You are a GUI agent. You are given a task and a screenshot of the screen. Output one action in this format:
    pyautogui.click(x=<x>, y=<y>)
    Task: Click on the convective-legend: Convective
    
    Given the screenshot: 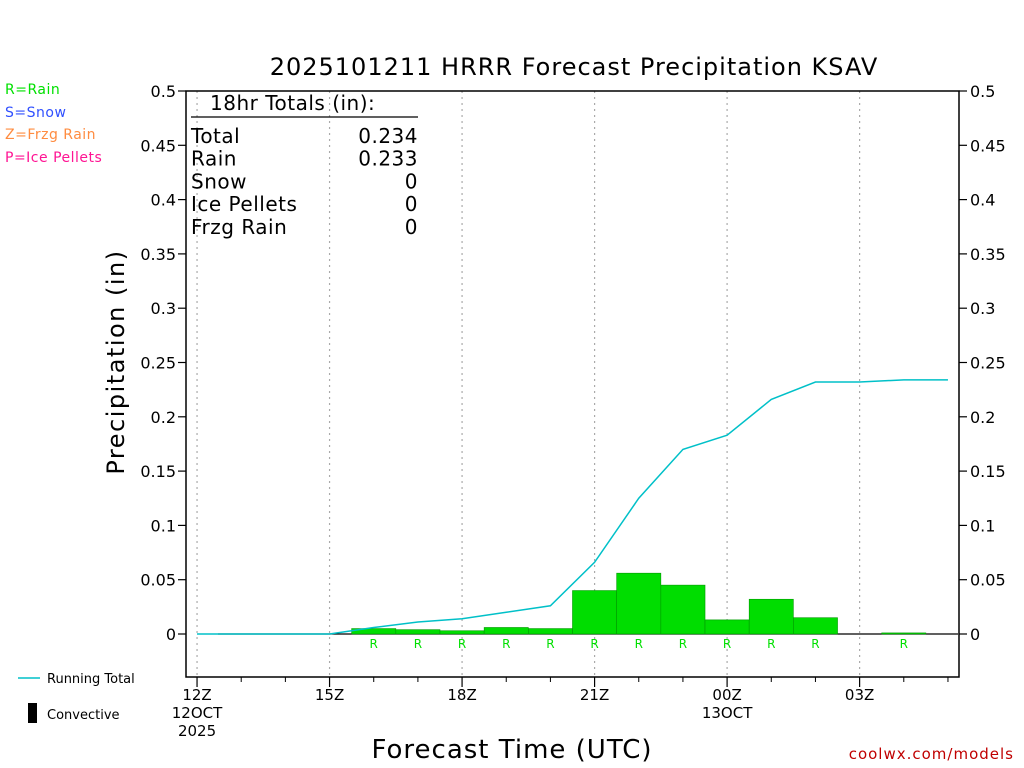 What is the action you would take?
    pyautogui.click(x=83, y=715)
    